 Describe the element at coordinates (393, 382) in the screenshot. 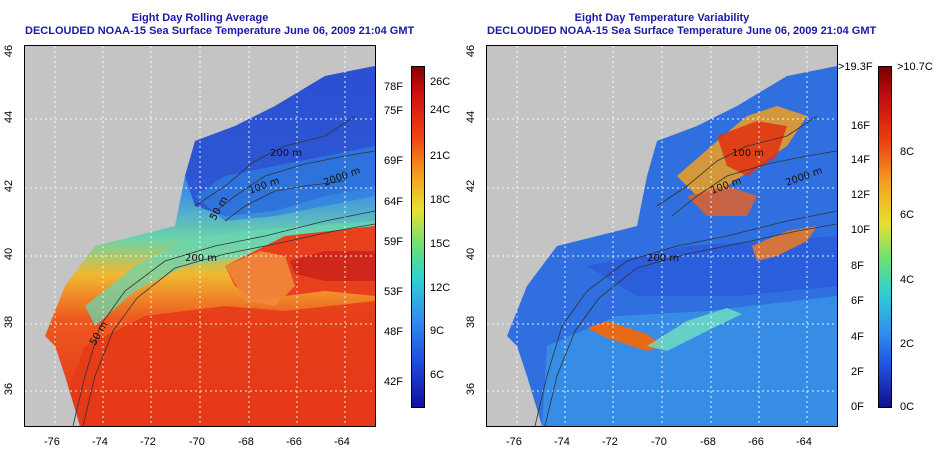

I see `colorbar-label: 42F` at that location.